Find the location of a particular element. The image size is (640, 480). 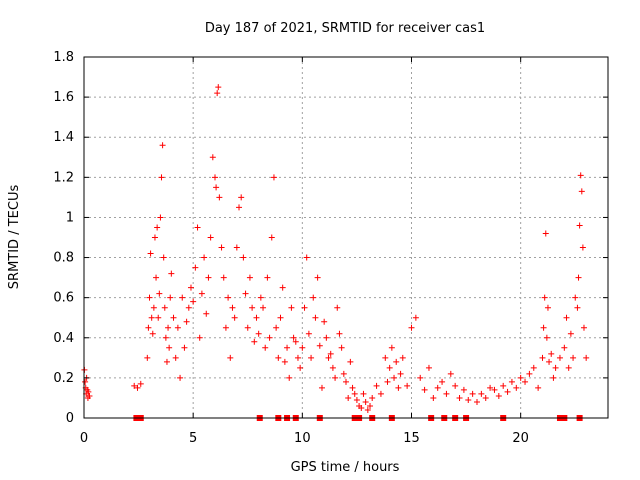

y-tick-label: 1.6 is located at coordinates (63, 97).